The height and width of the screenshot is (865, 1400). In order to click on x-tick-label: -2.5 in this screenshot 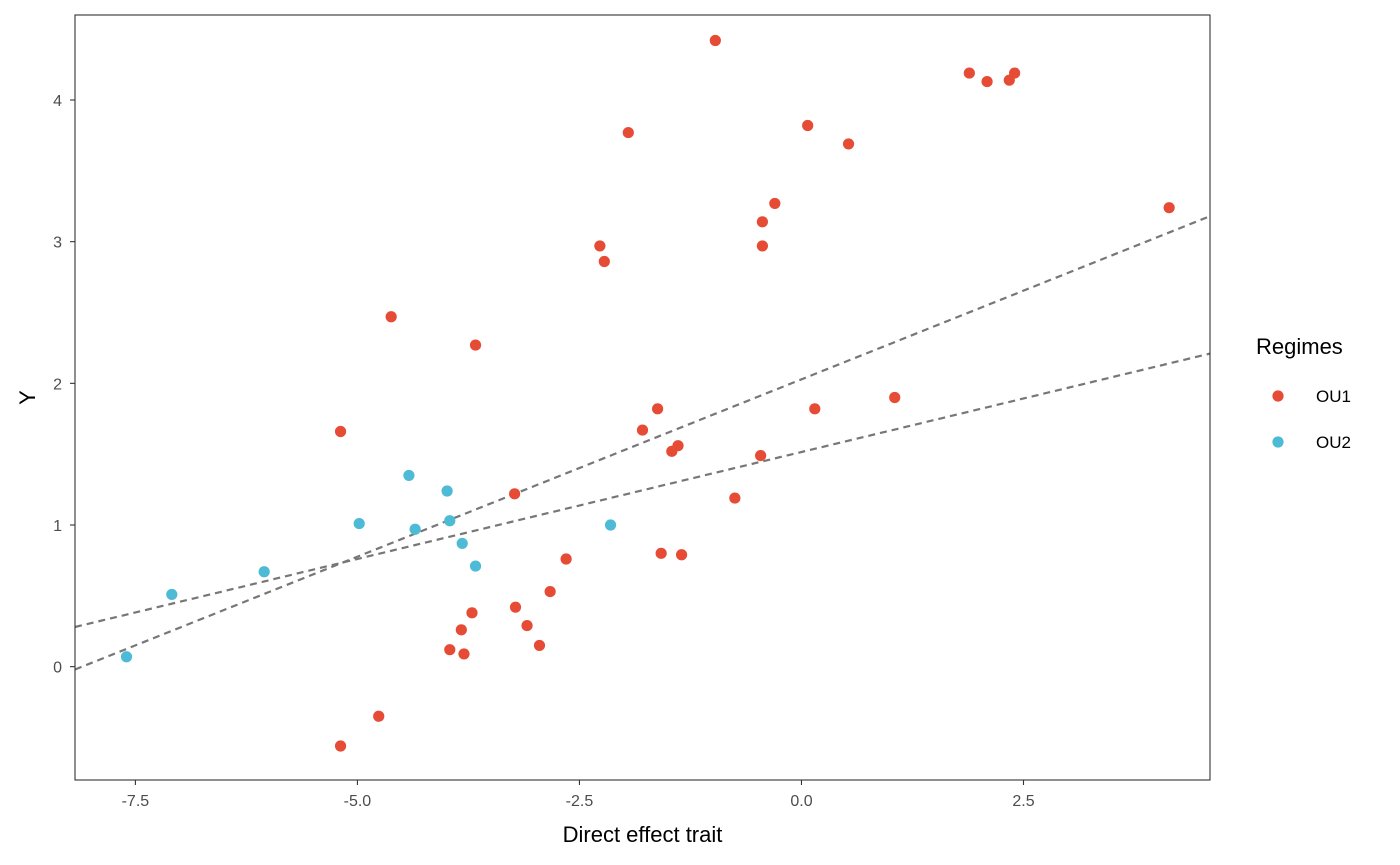, I will do `click(580, 801)`.